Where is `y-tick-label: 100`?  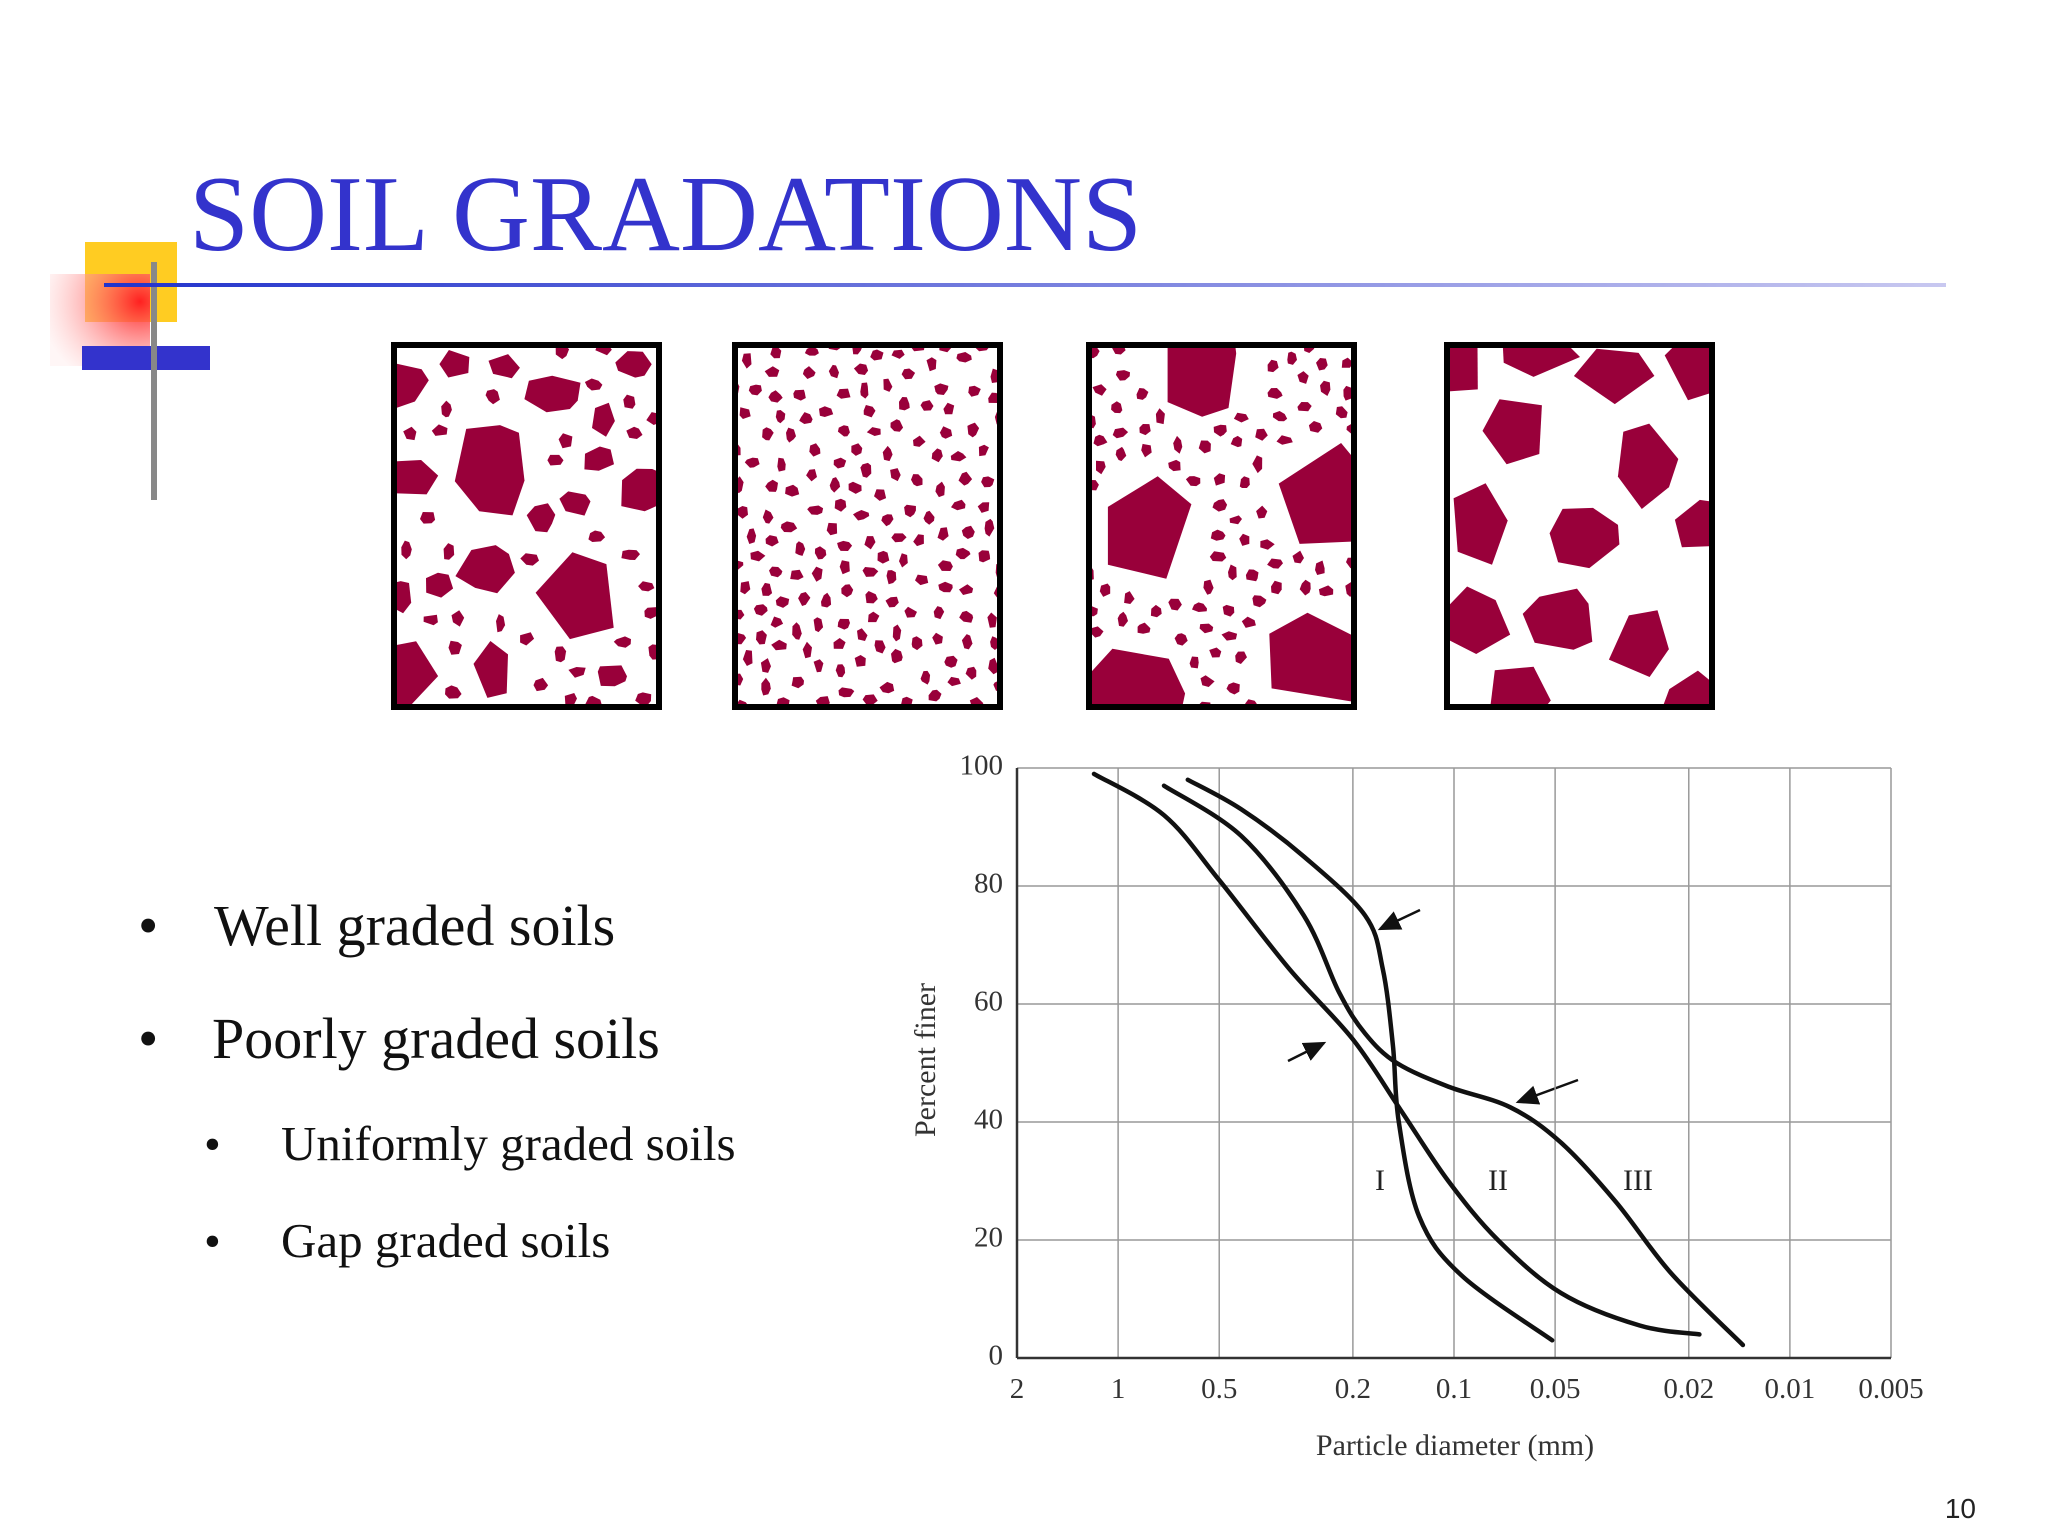
y-tick-label: 100 is located at coordinates (982, 766).